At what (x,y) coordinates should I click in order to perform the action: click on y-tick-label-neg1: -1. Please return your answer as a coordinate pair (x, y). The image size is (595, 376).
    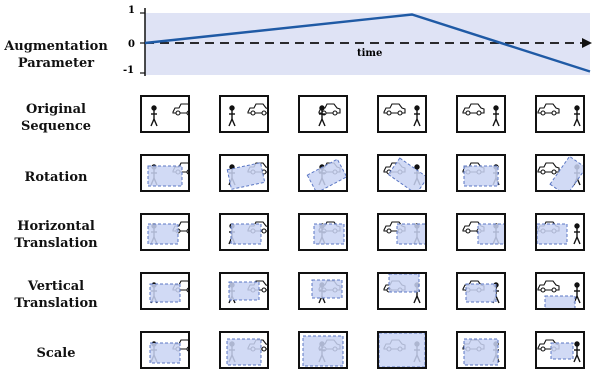
    Looking at the image, I should click on (128, 70).